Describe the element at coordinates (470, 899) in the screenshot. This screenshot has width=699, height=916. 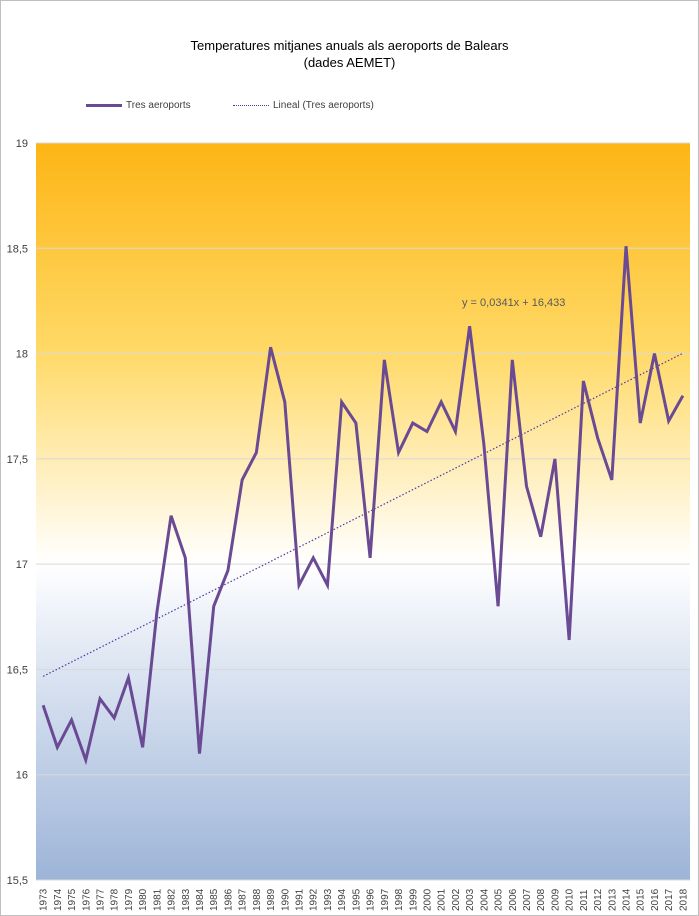
I see `x-tick-label: 2003` at that location.